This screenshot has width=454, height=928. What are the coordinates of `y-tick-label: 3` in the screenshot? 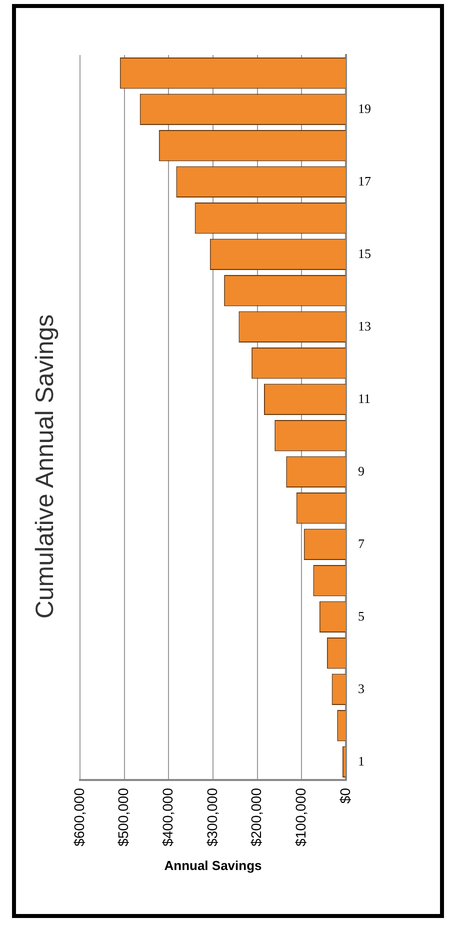 It's located at (361, 688).